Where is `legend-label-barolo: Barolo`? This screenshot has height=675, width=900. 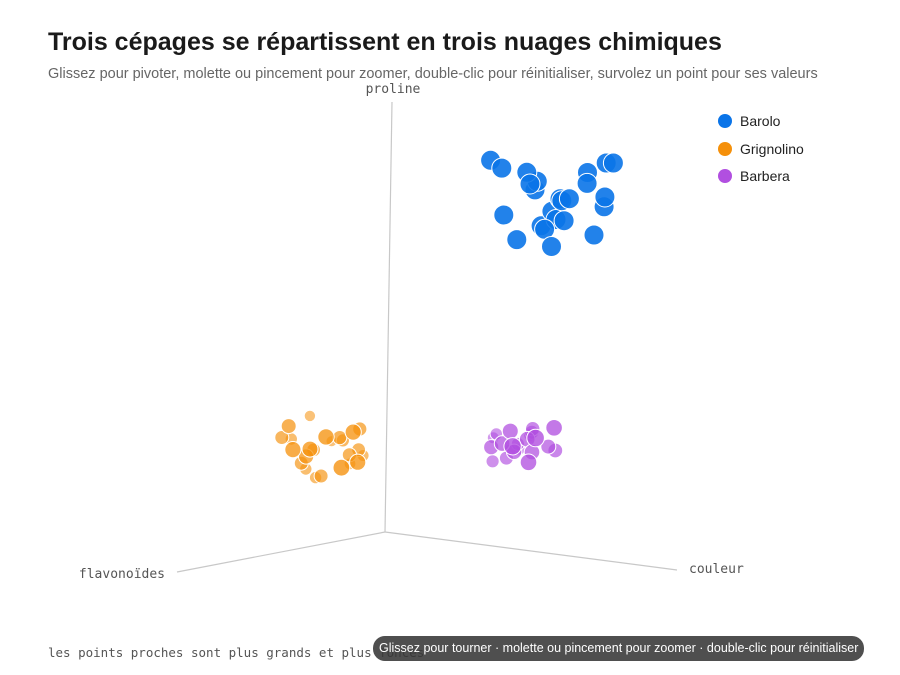 legend-label-barolo: Barolo is located at coordinates (760, 121).